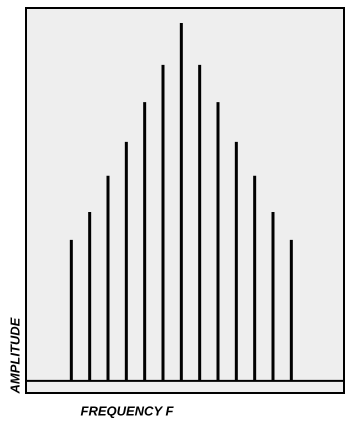 This screenshot has height=432, width=350. Describe the element at coordinates (127, 411) in the screenshot. I see `x-axis-title: FREQUENCY F` at that location.